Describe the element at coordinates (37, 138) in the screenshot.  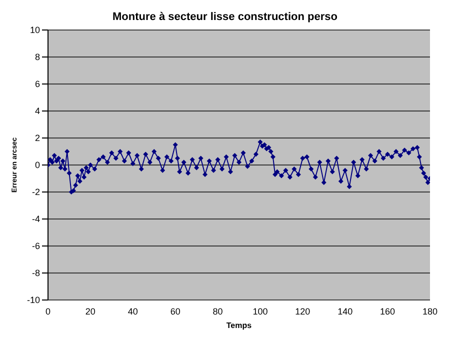
I see `y-tick-label: 2` at that location.